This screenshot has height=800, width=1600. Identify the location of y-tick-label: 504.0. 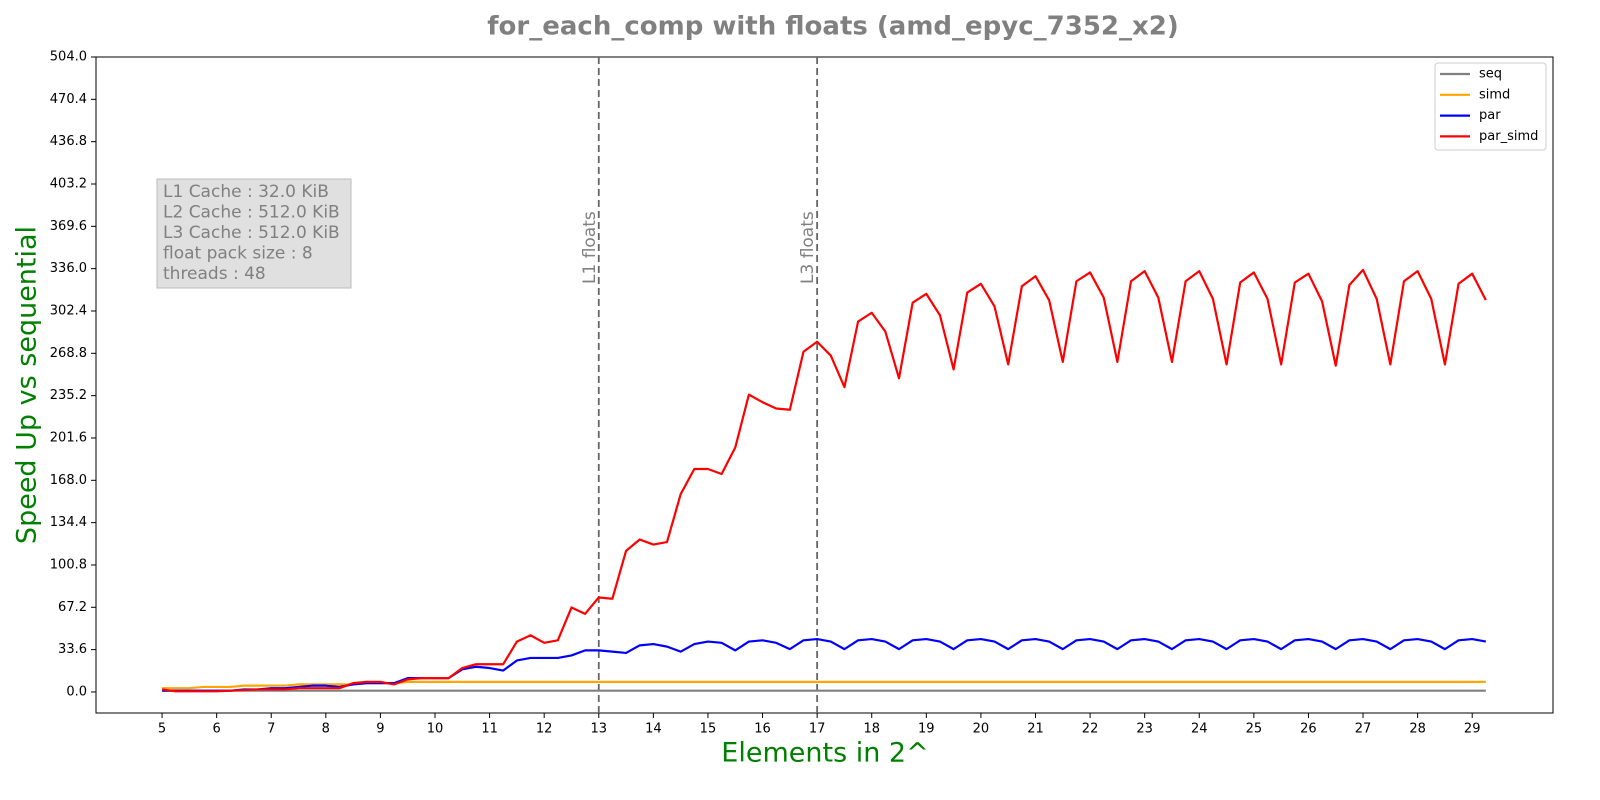
(68, 57).